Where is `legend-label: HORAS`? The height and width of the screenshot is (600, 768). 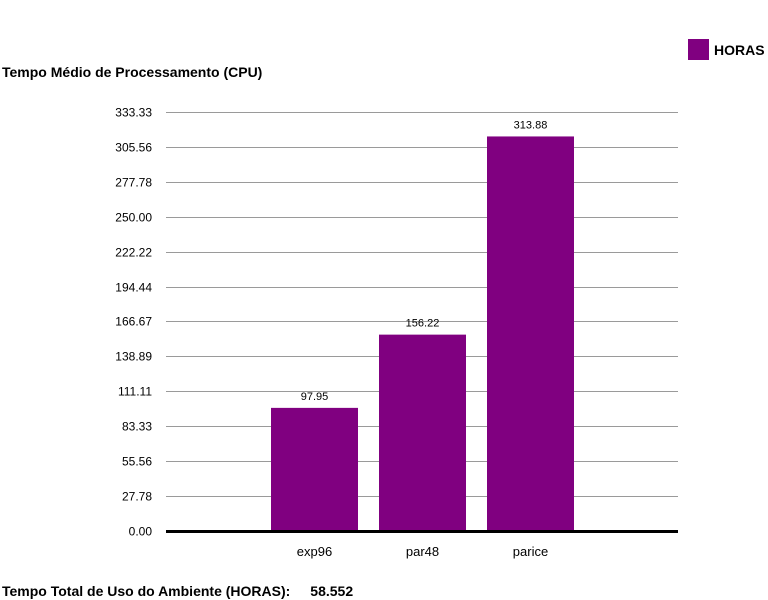
legend-label: HORAS is located at coordinates (739, 49).